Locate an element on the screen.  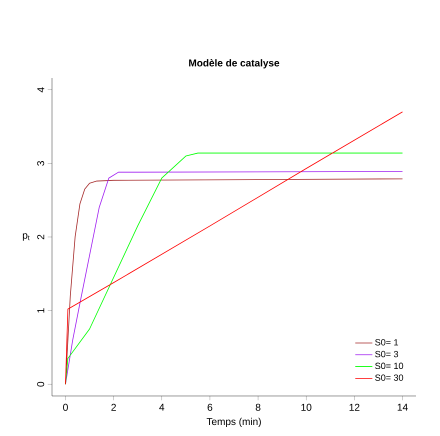
legend-label: S0= 30 is located at coordinates (389, 377).